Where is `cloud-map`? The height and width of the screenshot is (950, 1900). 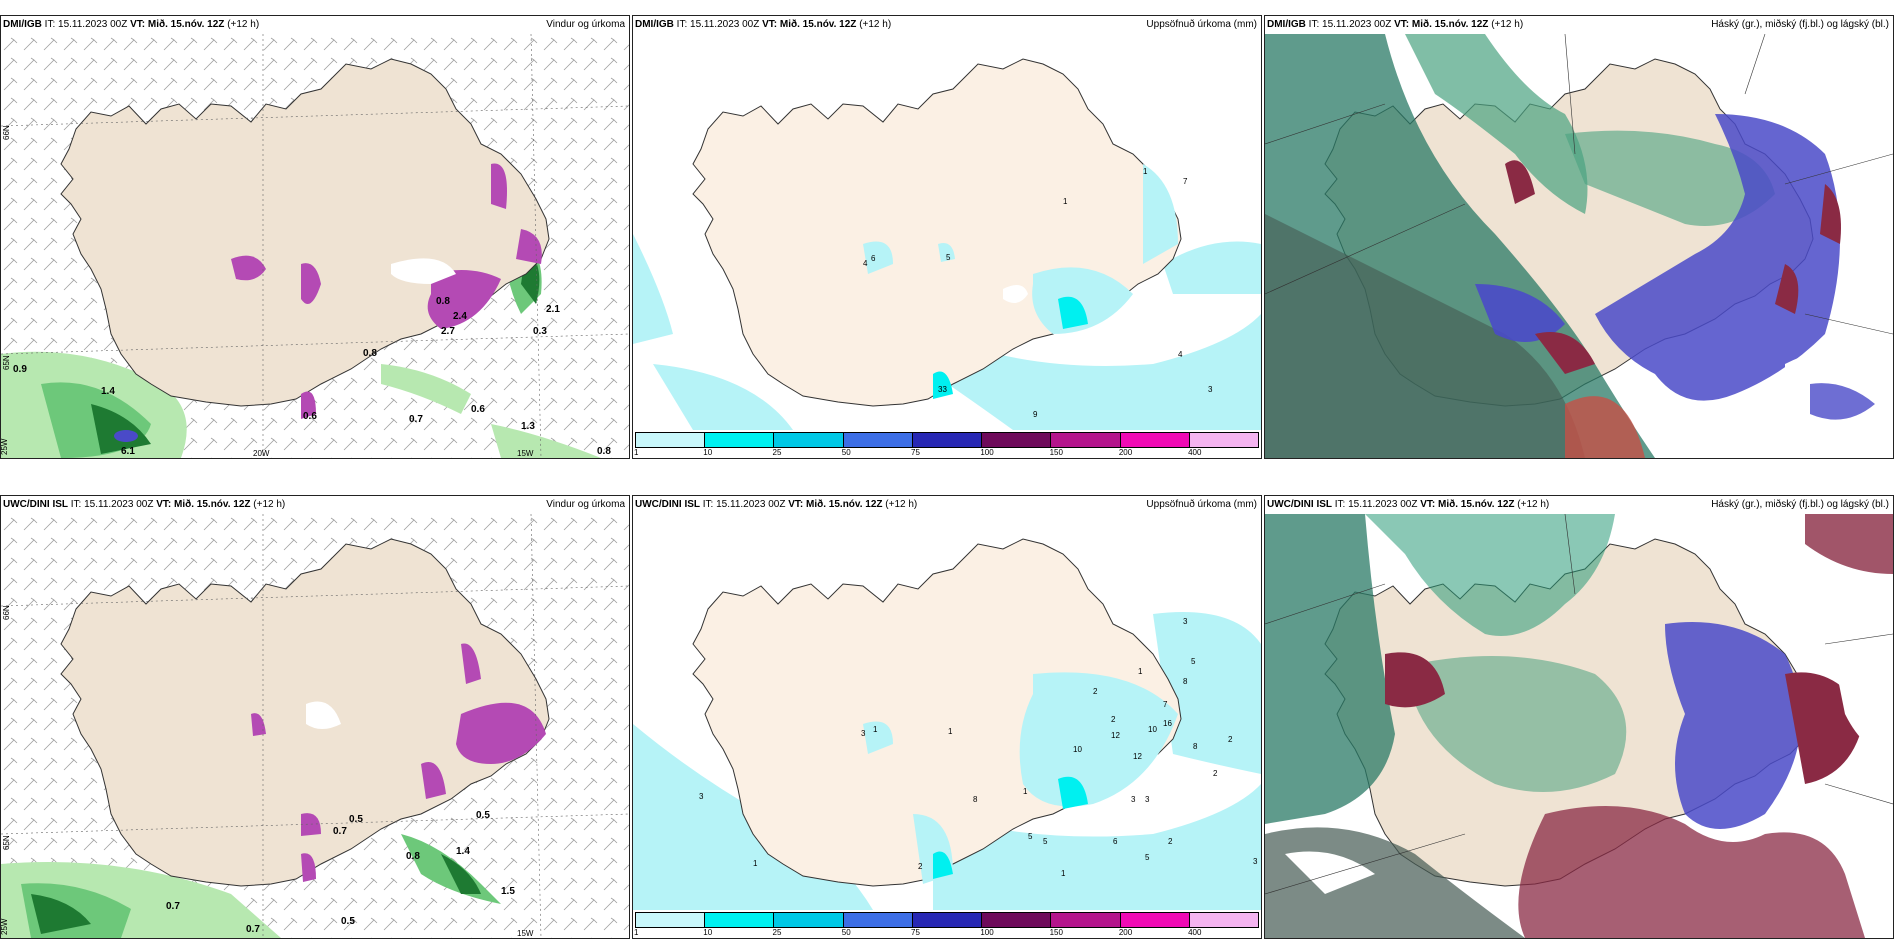 cloud-map is located at coordinates (1579, 246).